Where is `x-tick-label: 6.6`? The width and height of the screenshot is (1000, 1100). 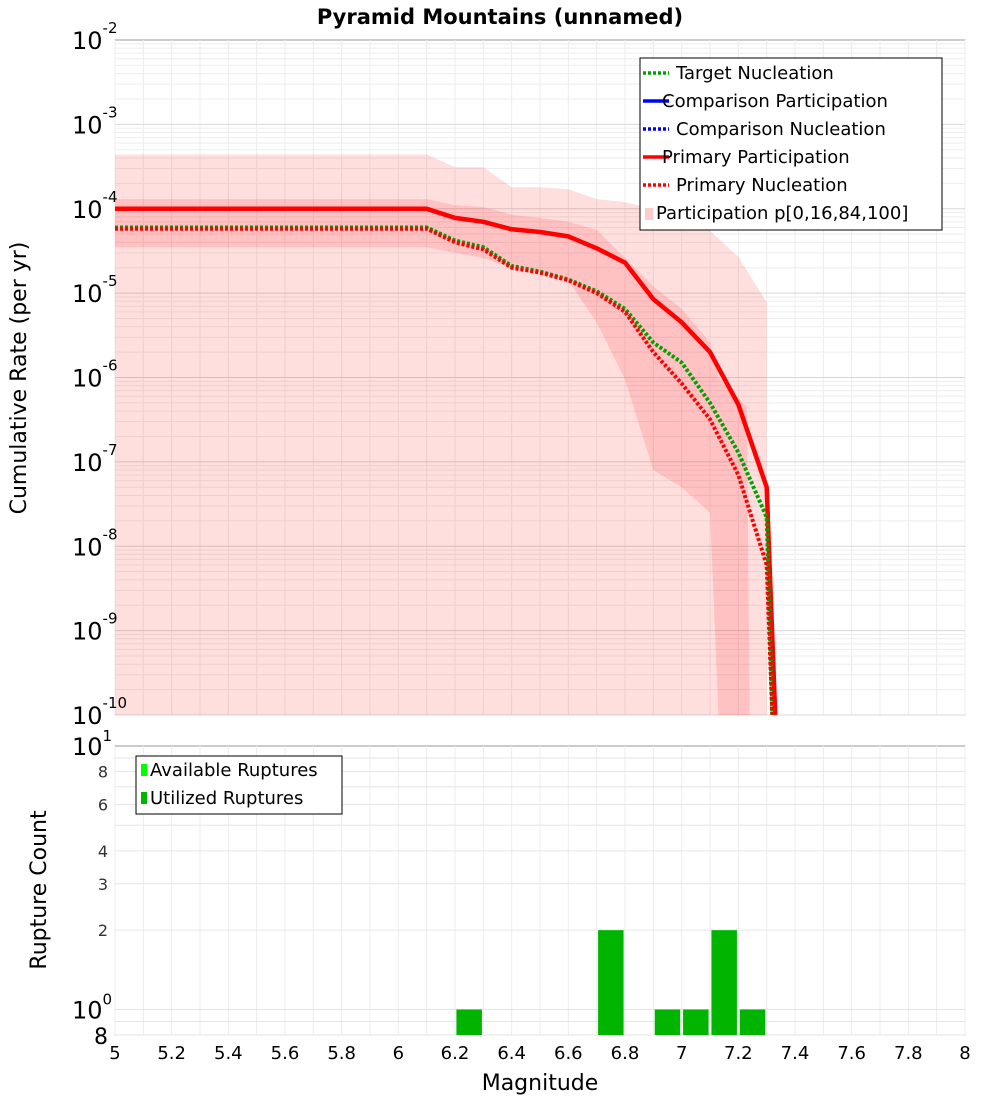 x-tick-label: 6.6 is located at coordinates (568, 1053).